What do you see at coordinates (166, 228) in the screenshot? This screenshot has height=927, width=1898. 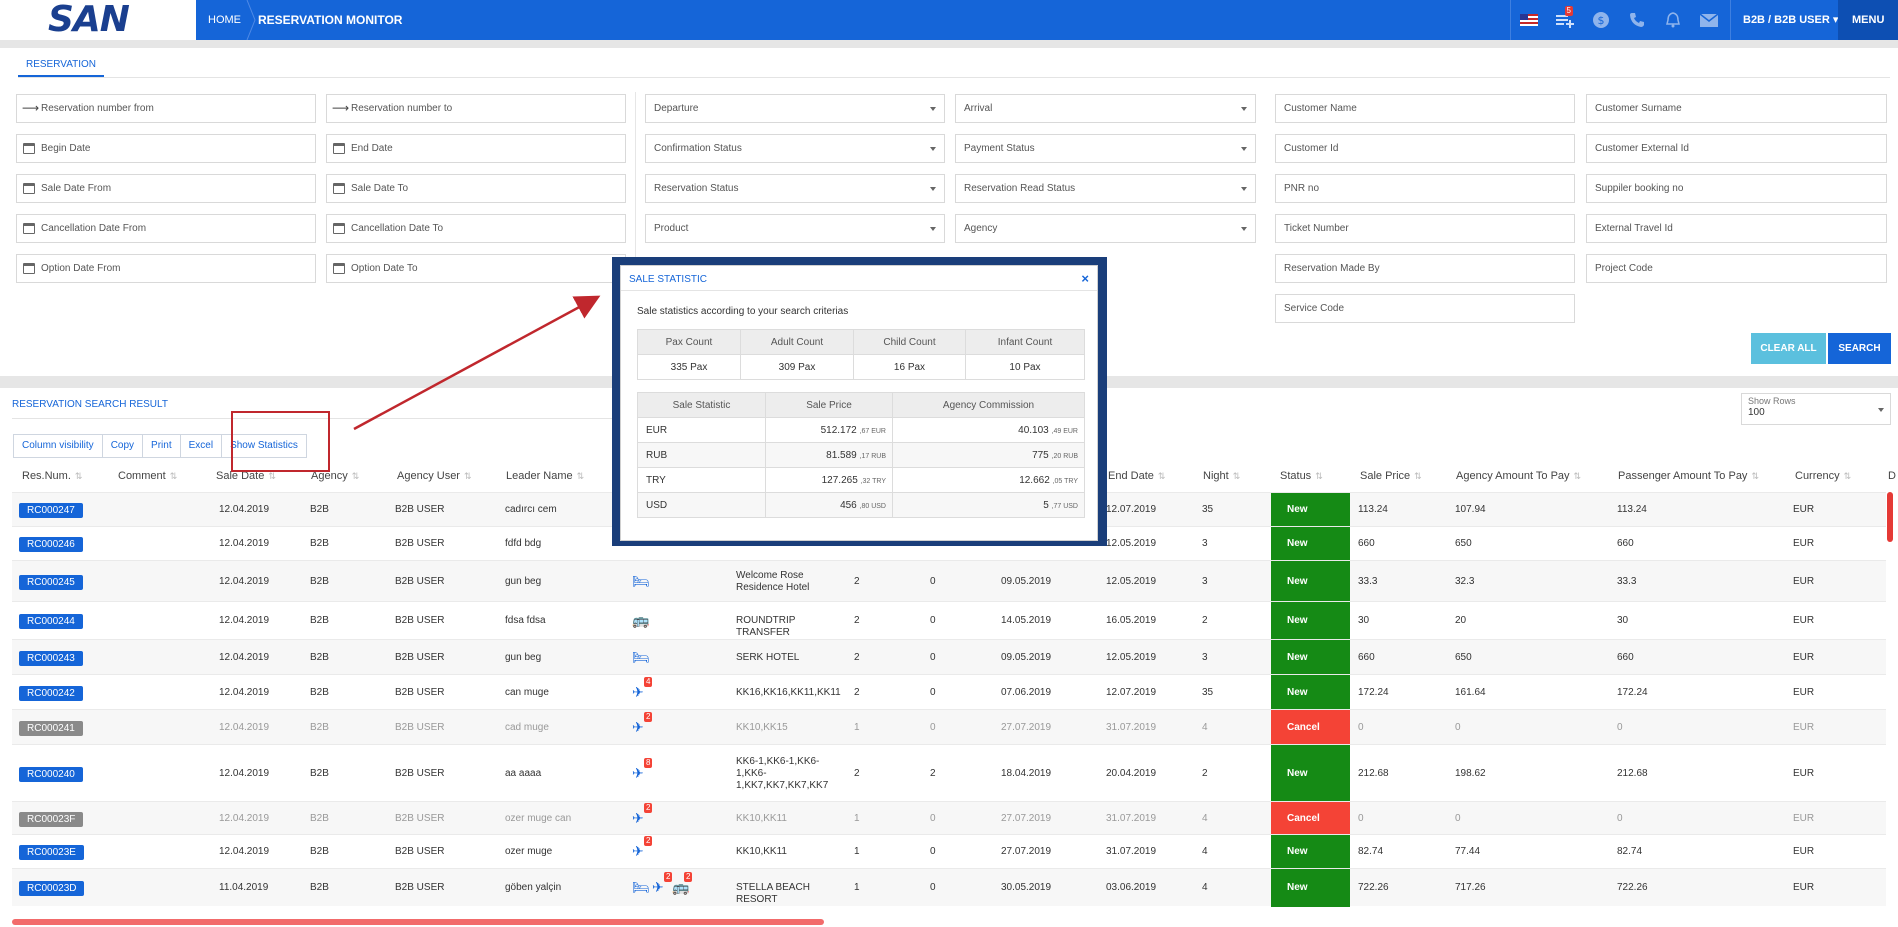 I see `cancel-date-from-input: Cancellation Date From` at bounding box center [166, 228].